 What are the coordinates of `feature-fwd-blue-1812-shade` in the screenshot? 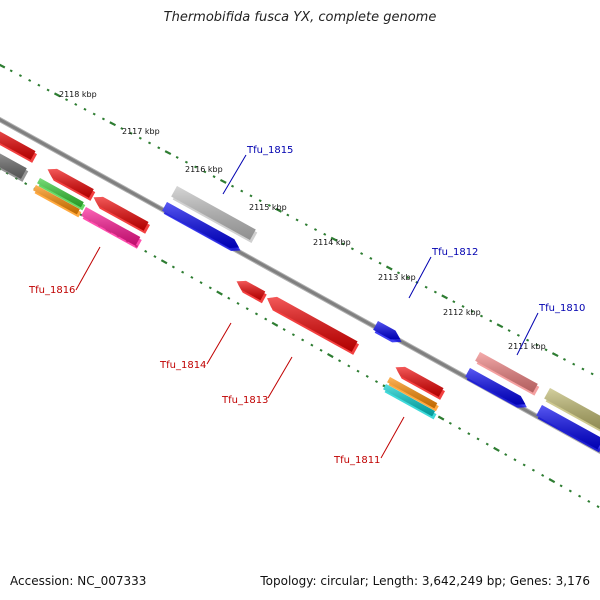 It's located at (387, 330).